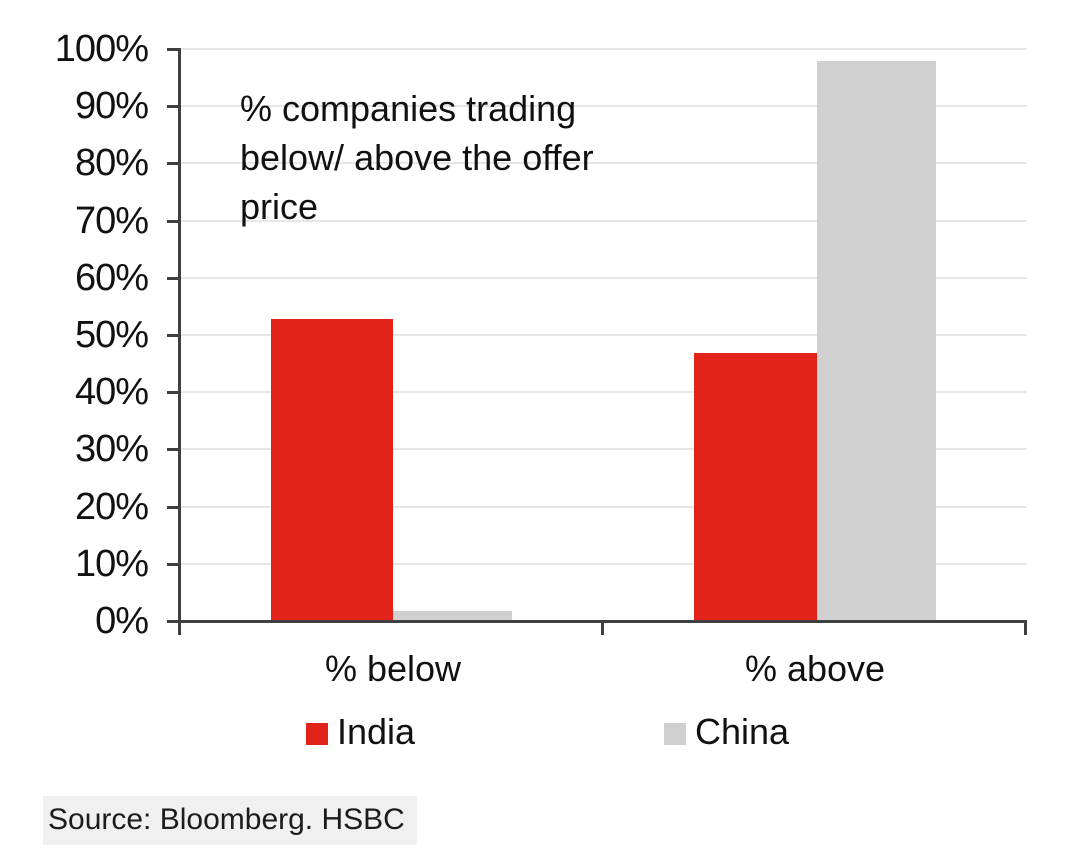  What do you see at coordinates (815, 668) in the screenshot?
I see `x-axis-label-above: % above` at bounding box center [815, 668].